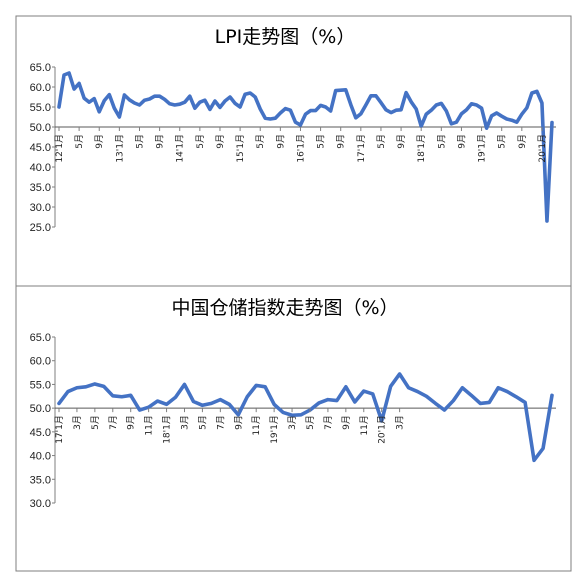  I want to click on warehouse-y-tick-label: 50.0, so click(40, 409).